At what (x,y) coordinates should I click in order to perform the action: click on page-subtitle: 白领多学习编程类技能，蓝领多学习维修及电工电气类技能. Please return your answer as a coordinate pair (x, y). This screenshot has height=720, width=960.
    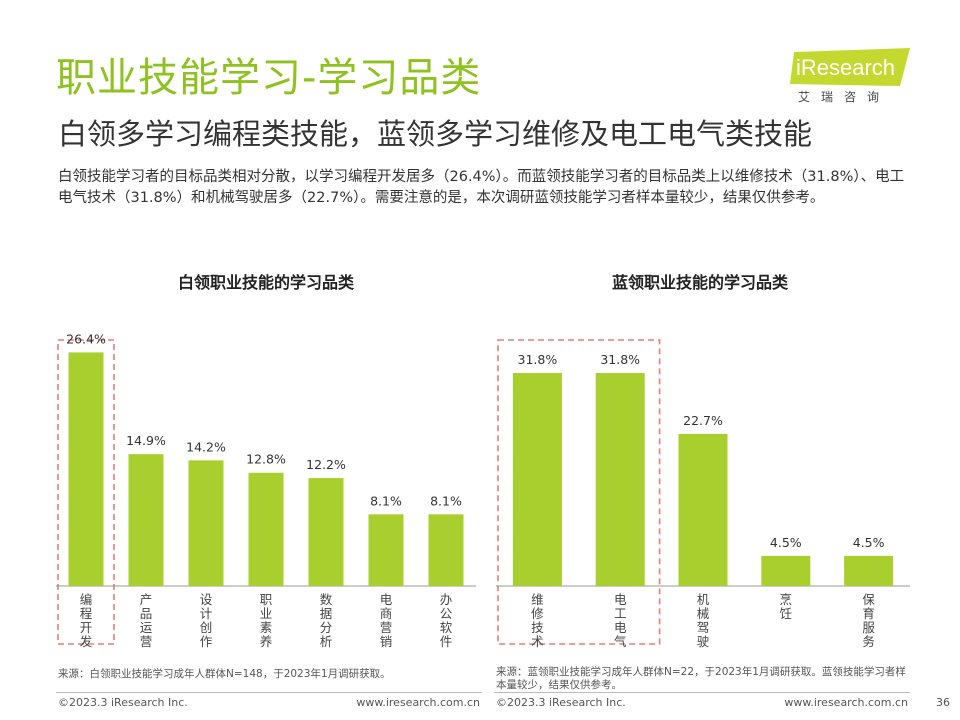
    Looking at the image, I should click on (435, 134).